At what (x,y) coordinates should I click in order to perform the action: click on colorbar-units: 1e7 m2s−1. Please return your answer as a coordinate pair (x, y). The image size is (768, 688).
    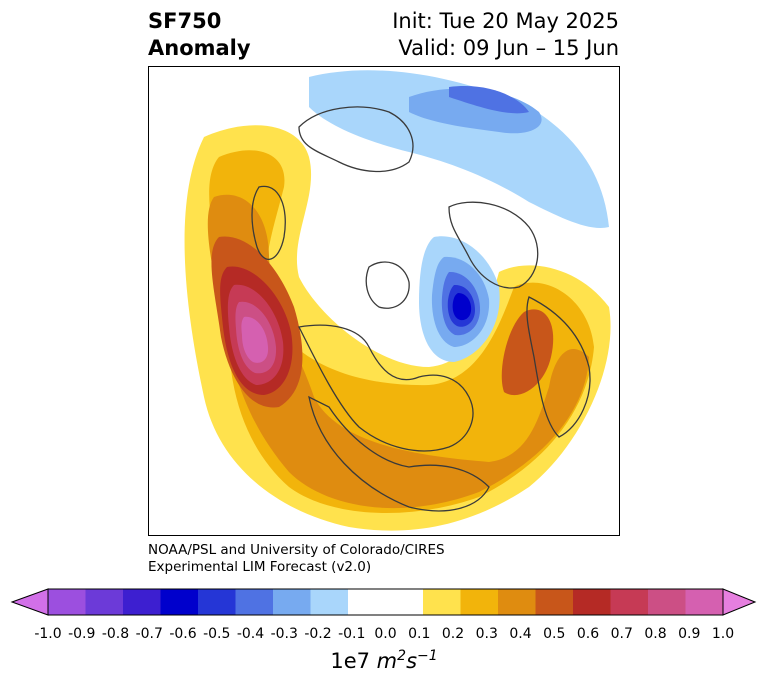
    Looking at the image, I should click on (384, 660).